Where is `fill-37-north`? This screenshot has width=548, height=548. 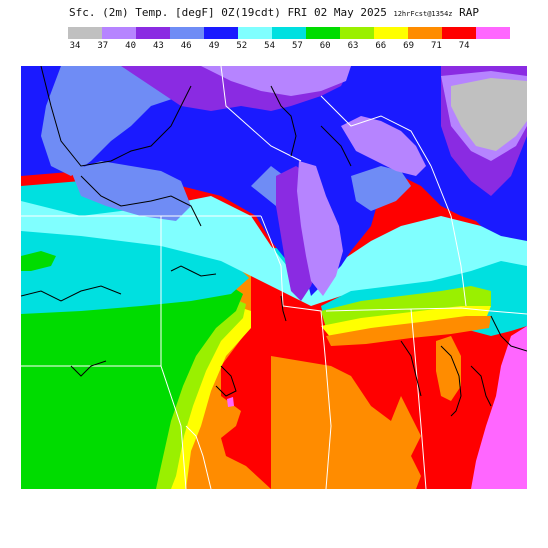
fill-37-north is located at coordinates (276, 81).